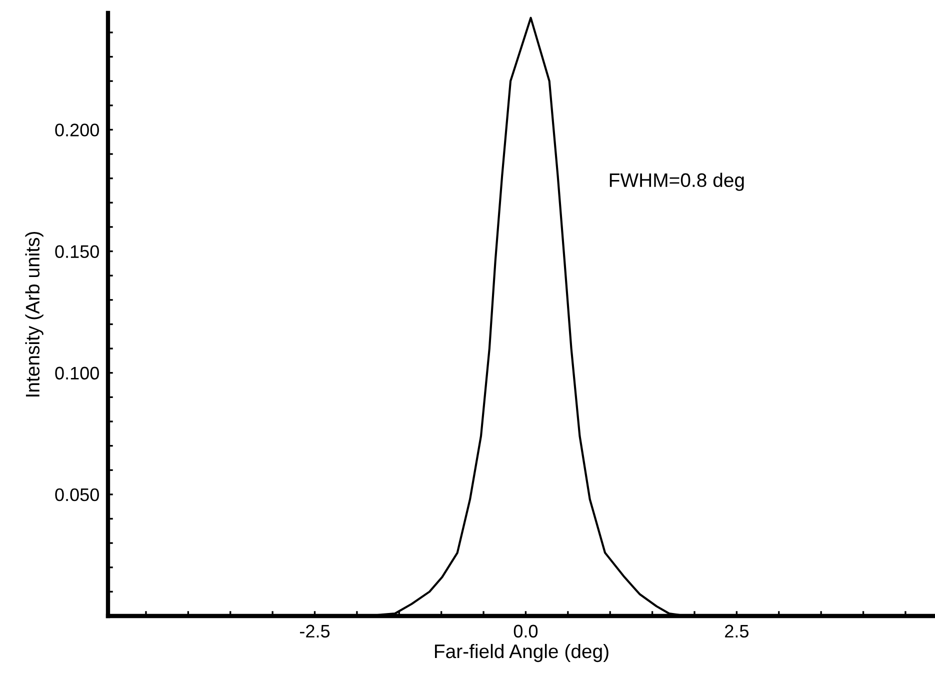 This screenshot has width=935, height=673. What do you see at coordinates (77, 251) in the screenshot?
I see `y-tick-label: 0.150` at bounding box center [77, 251].